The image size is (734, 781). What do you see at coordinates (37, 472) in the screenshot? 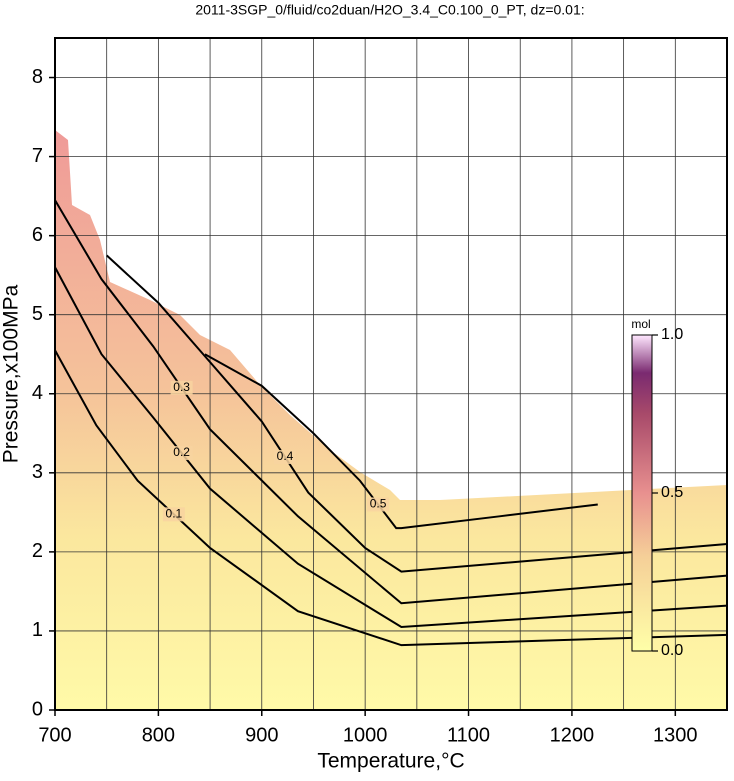
I see `y-tick-label: 3` at bounding box center [37, 472].